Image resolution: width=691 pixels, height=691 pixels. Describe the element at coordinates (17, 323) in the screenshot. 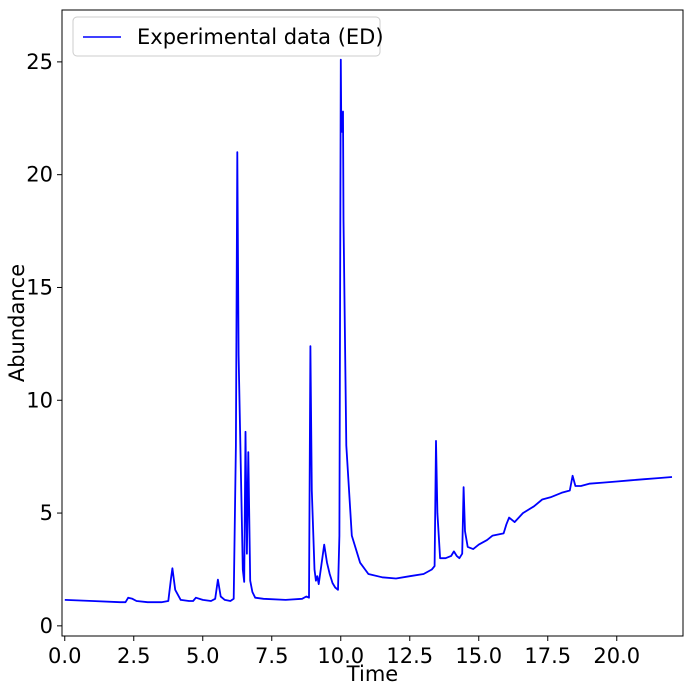

I see `y-axis-label: Abundance` at that location.